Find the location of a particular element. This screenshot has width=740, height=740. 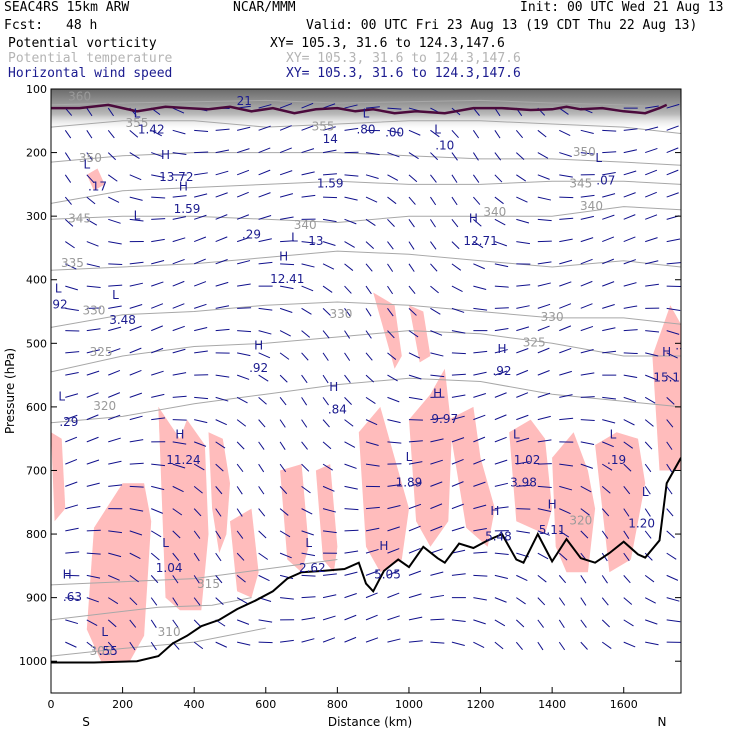

extremum-label: H is located at coordinates (494, 511).